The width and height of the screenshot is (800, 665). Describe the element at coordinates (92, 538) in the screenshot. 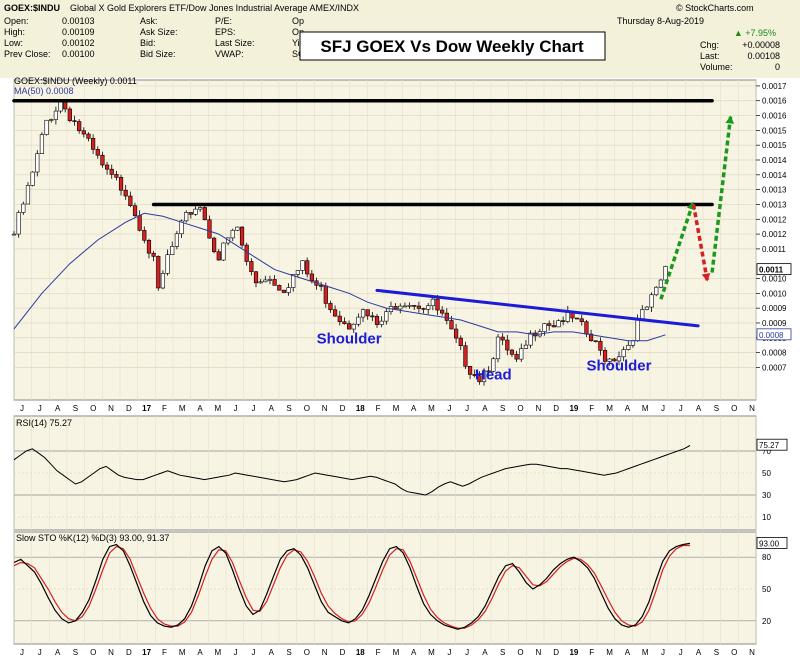

I see `sto-legend: Slow STO %K(12) %D(3) 93.00, 91.37` at that location.